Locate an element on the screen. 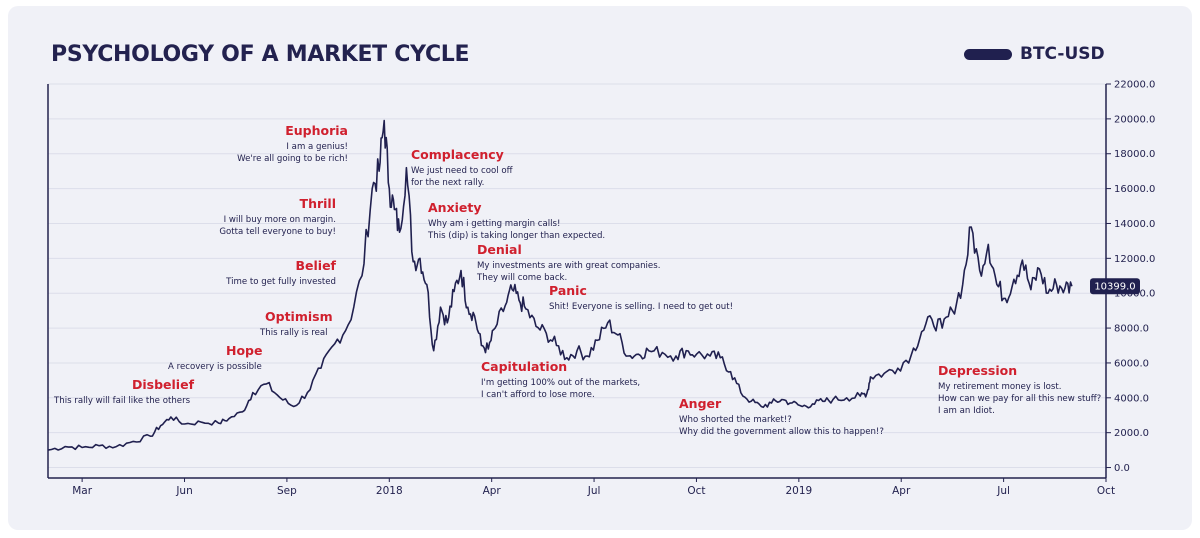  callout-hope: Hope A recovery is possible is located at coordinates (215, 358).